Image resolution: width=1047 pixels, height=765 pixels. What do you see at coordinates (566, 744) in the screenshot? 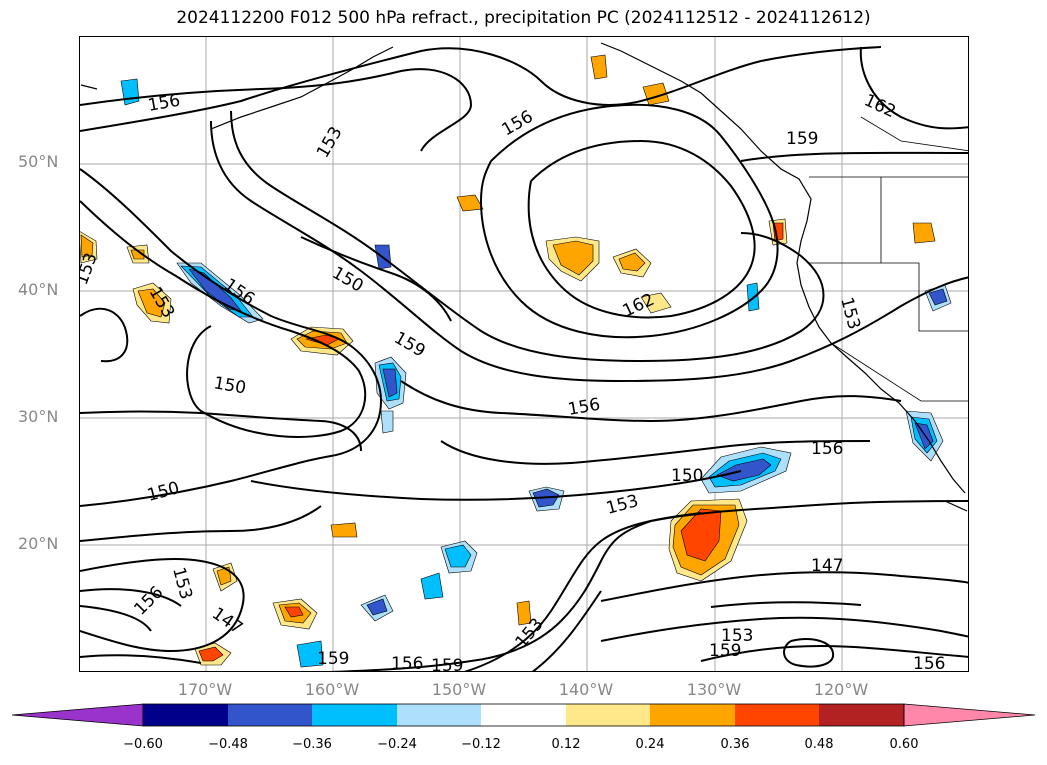
I see `colorbar-tick: 0.12` at bounding box center [566, 744].